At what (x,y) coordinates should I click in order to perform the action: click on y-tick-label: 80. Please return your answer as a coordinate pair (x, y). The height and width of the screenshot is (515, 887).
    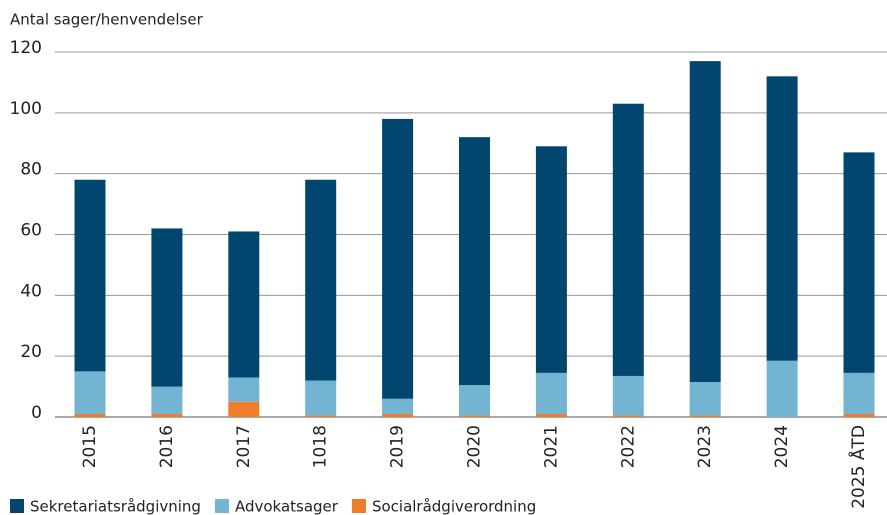
    Looking at the image, I should click on (31, 170).